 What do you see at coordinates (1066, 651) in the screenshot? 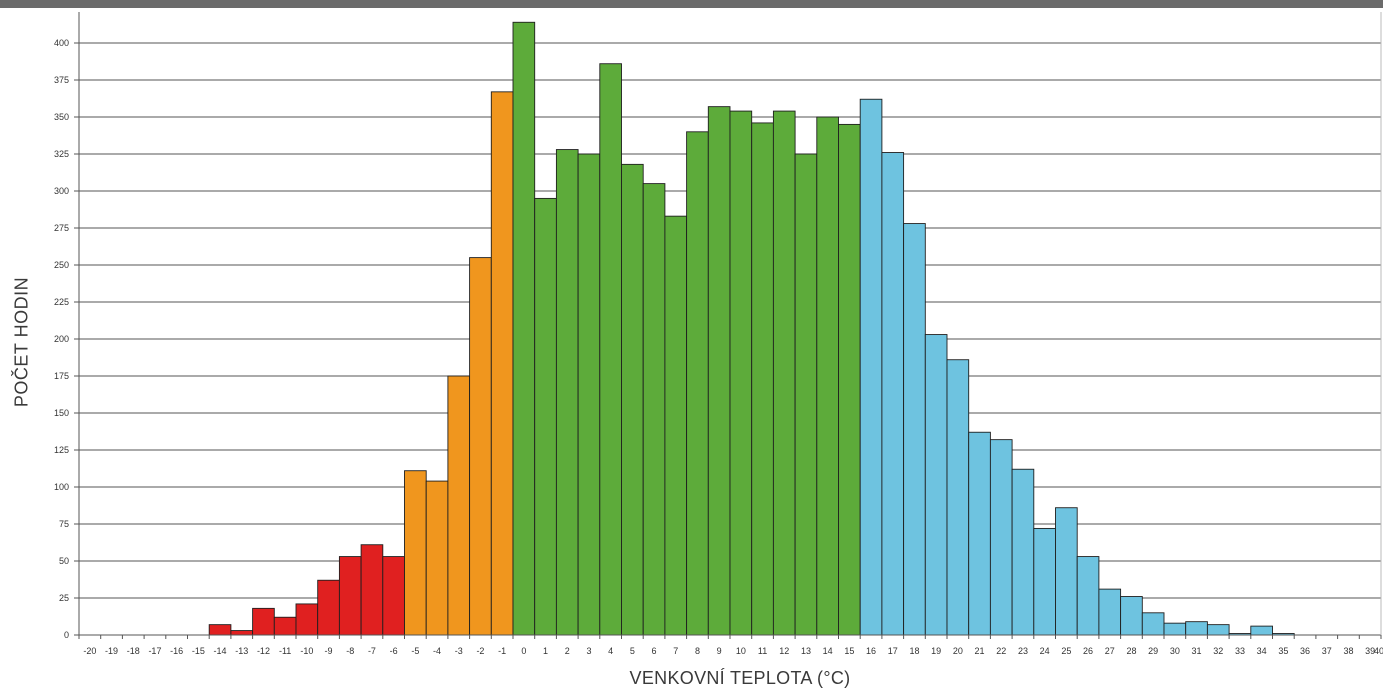
I see `x-tick-label: 25` at bounding box center [1066, 651].